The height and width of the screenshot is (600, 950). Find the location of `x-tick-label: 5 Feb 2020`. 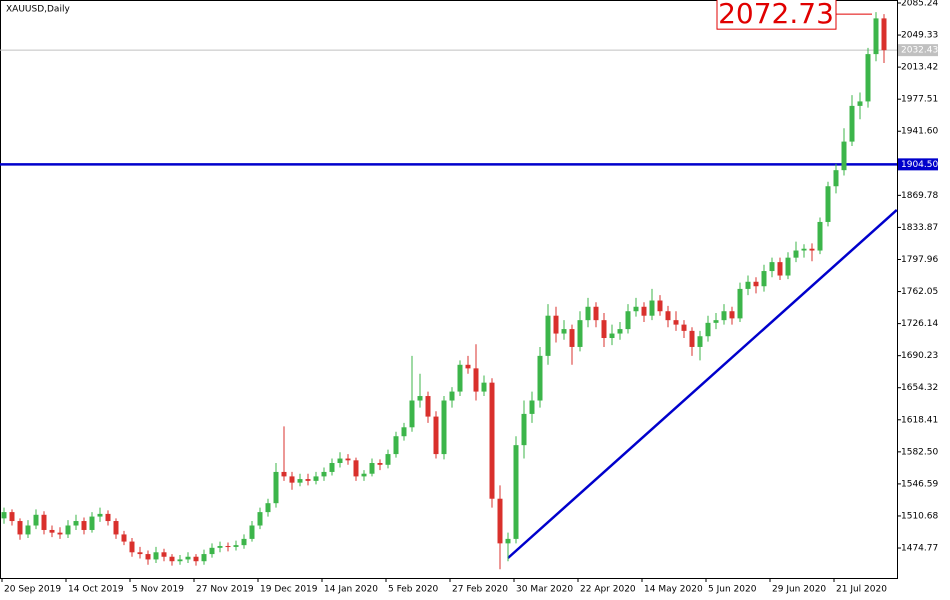

x-tick-label: 5 Feb 2020 is located at coordinates (413, 590).